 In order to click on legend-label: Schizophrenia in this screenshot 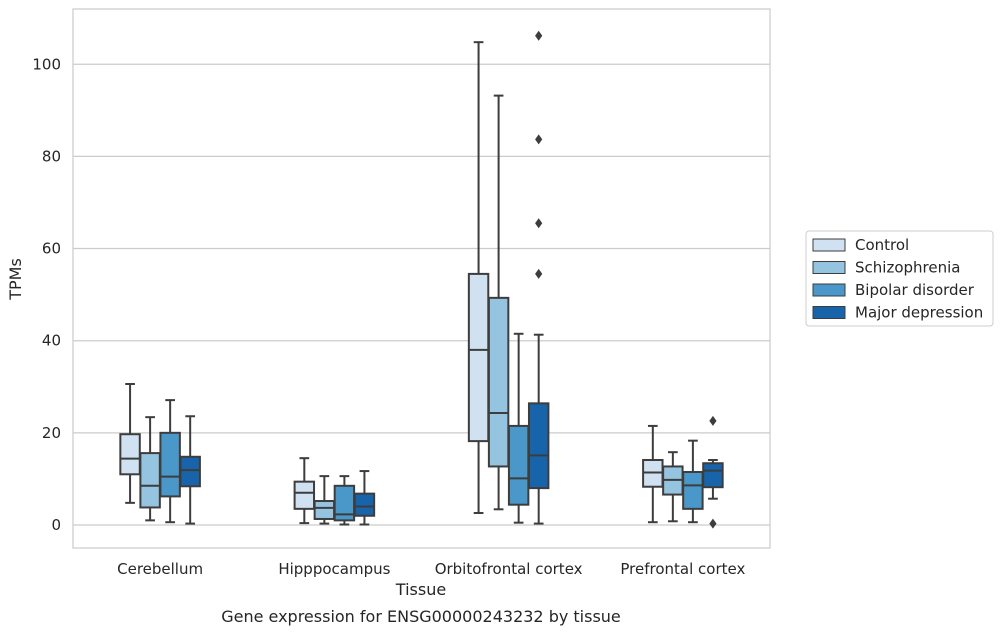, I will do `click(907, 268)`.